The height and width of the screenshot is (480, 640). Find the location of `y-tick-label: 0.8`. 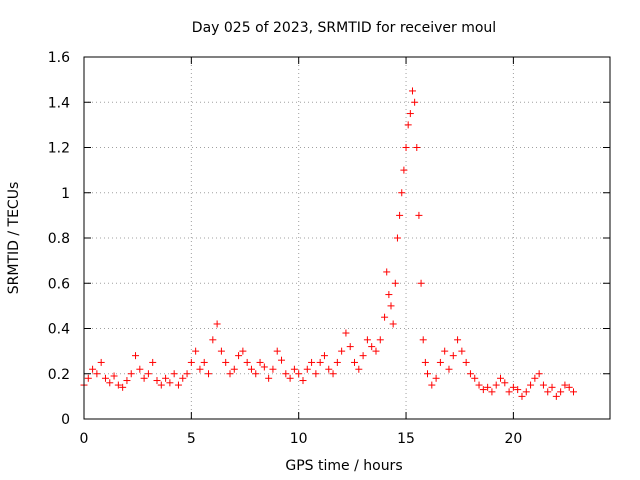

y-tick-label: 0.8 is located at coordinates (59, 239).